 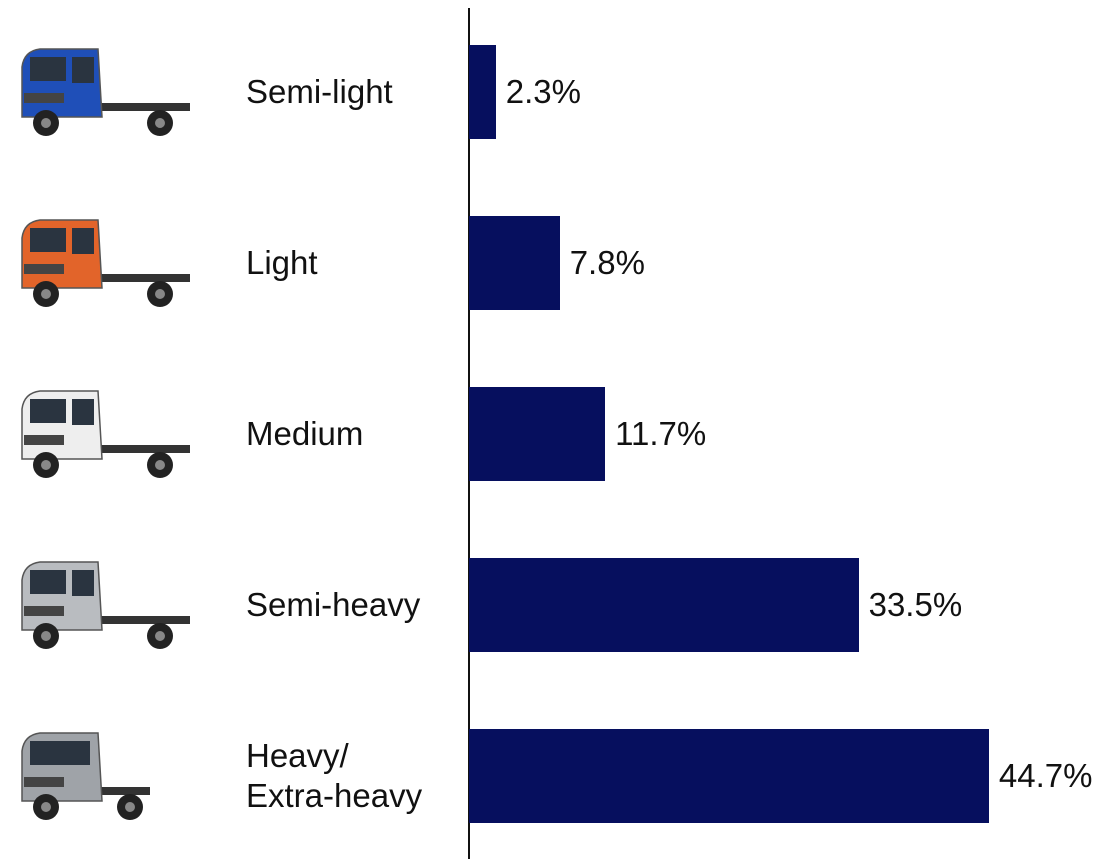 I want to click on y-tick-label: Semi-light, so click(x=319, y=91).